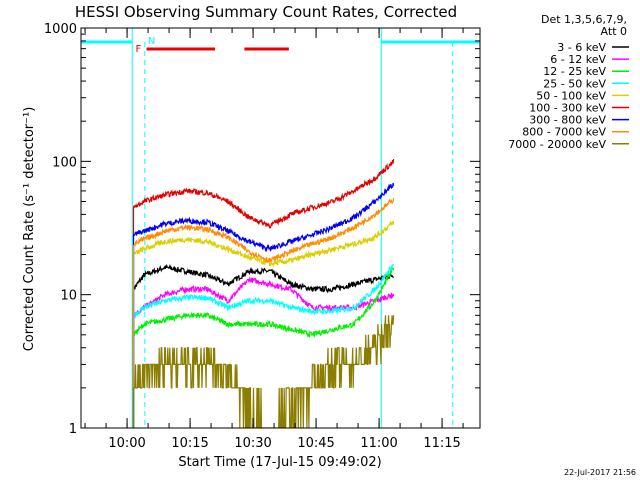 Image resolution: width=640 pixels, height=480 pixels. I want to click on x-tick-label: 11:15, so click(441, 443).